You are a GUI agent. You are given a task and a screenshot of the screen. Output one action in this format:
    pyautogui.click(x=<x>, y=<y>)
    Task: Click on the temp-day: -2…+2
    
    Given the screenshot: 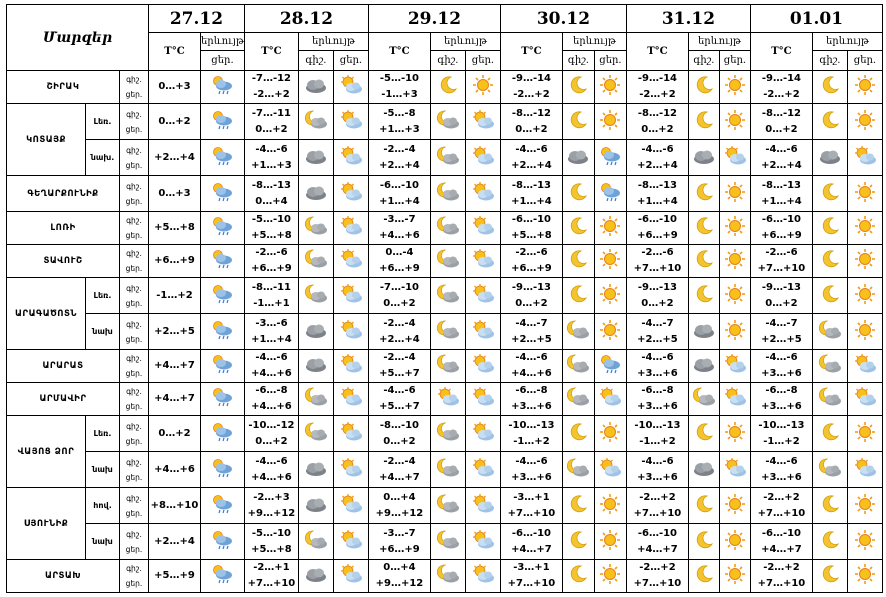 What is the action you would take?
    pyautogui.click(x=531, y=94)
    